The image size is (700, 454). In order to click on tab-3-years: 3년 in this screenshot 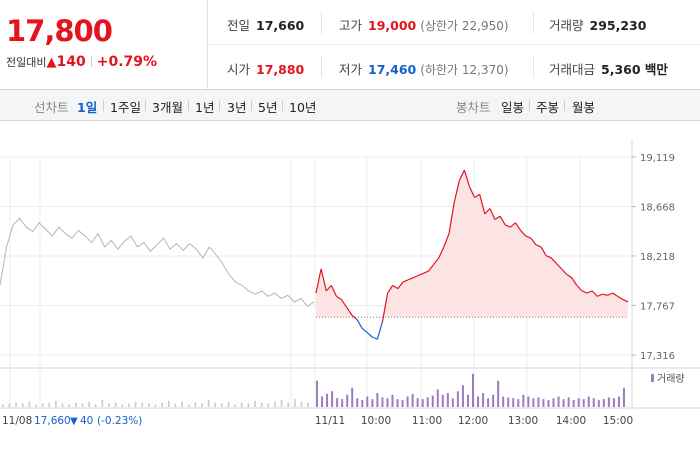, I will do `click(237, 107)`.